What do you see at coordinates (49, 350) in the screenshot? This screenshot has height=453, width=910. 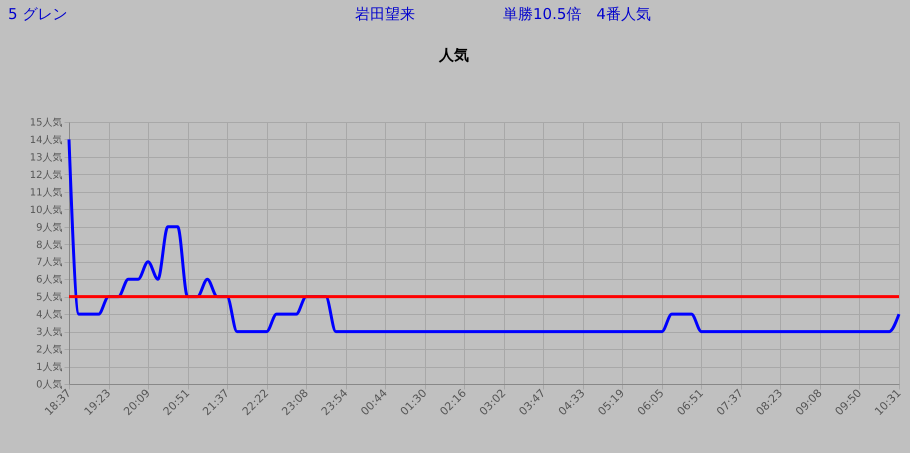 I see `y-tick-label: 2人気` at bounding box center [49, 350].